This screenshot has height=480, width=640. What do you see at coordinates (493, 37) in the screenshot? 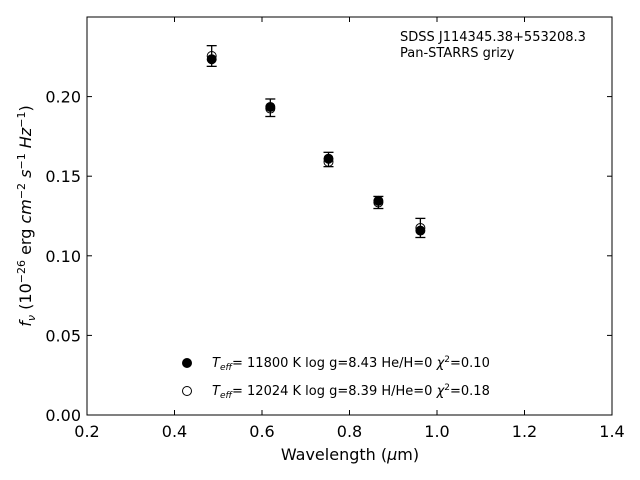
I see `annotation-object: SDSS J114345.38+553208.3` at bounding box center [493, 37].